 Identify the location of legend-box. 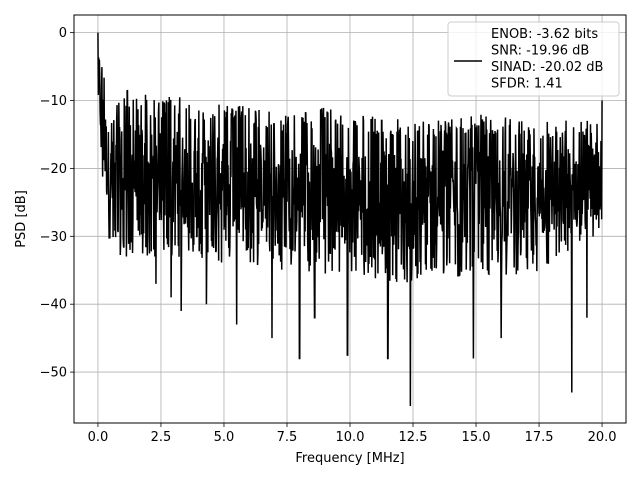
(533, 59).